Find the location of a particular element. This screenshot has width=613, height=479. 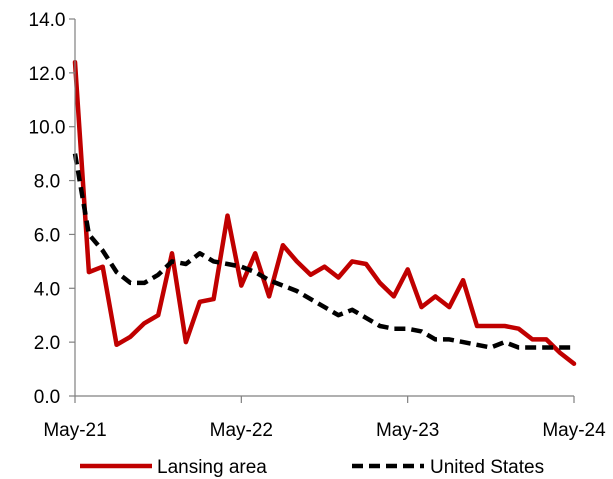

x-axis-tick-labels: May-21 May-22 May-23 May-24 is located at coordinates (324, 430).